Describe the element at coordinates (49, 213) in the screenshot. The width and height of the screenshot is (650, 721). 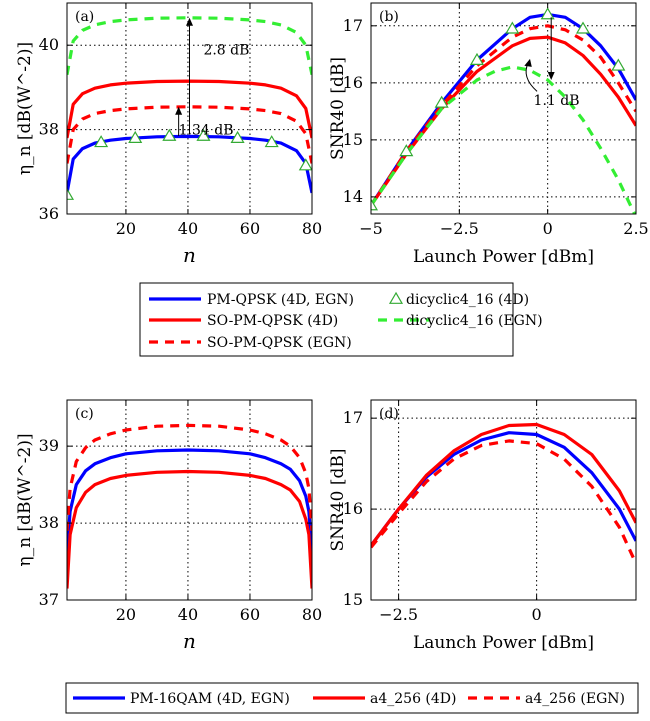
I see `y-tick-label: 36` at that location.